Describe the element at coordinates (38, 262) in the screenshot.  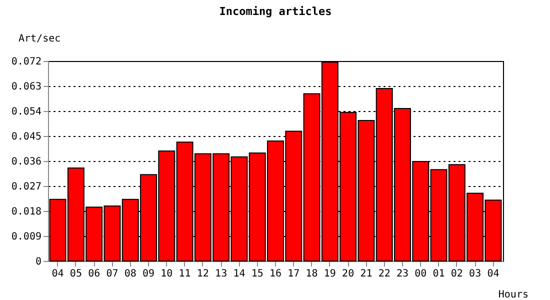
I see `y-tick-label: 0` at that location.